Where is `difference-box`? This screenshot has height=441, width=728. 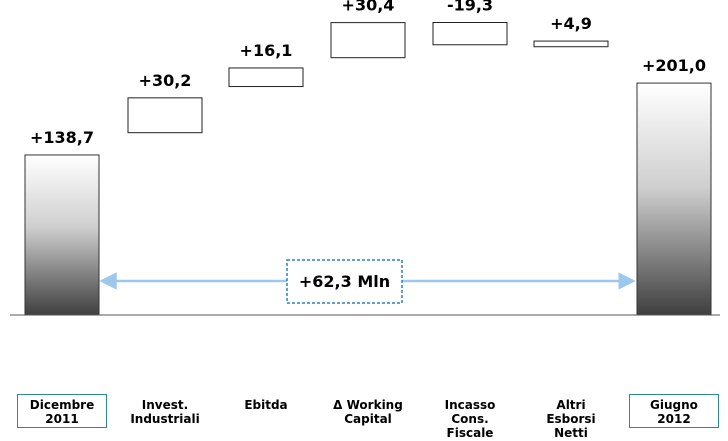
difference-box is located at coordinates (344, 281).